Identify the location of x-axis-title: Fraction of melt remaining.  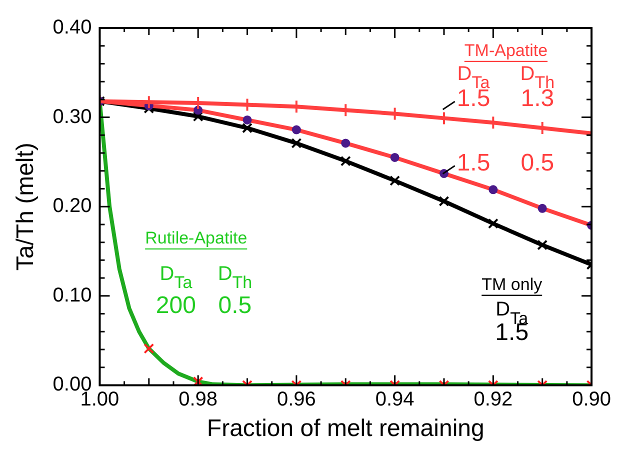
(345, 428).